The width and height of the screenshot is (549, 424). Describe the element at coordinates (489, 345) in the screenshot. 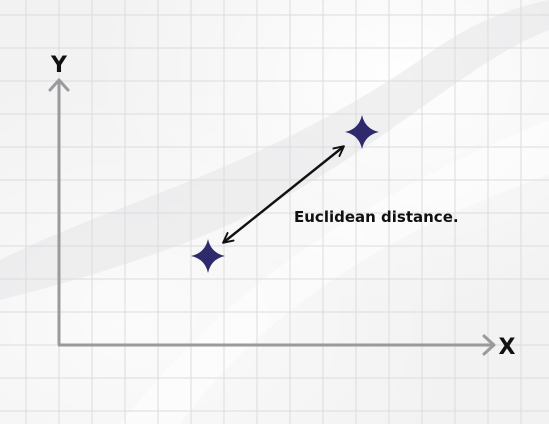

I see `x-axis-arrow-icon` at that location.